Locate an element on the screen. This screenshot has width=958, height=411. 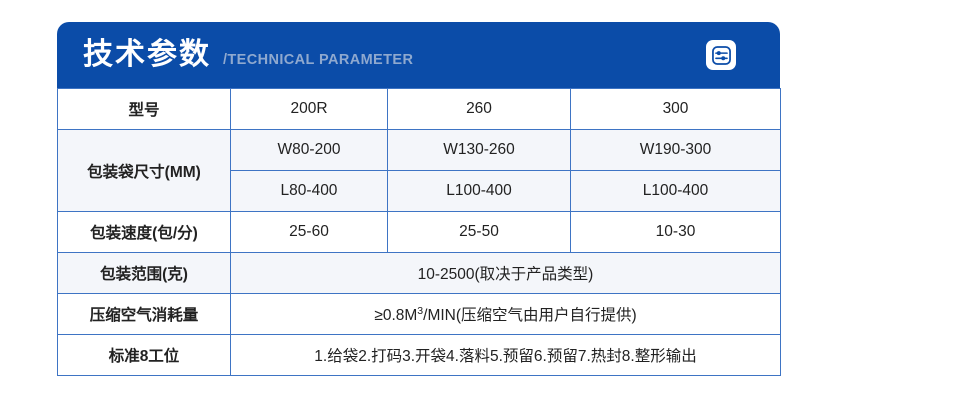
page-title: 技术参数 is located at coordinates (147, 54).